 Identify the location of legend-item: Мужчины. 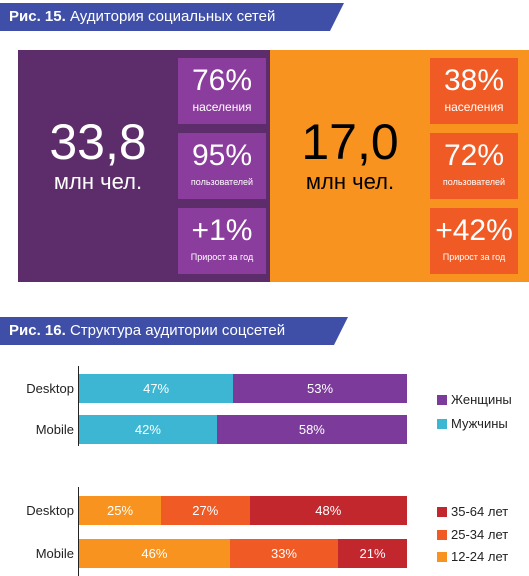
(472, 424).